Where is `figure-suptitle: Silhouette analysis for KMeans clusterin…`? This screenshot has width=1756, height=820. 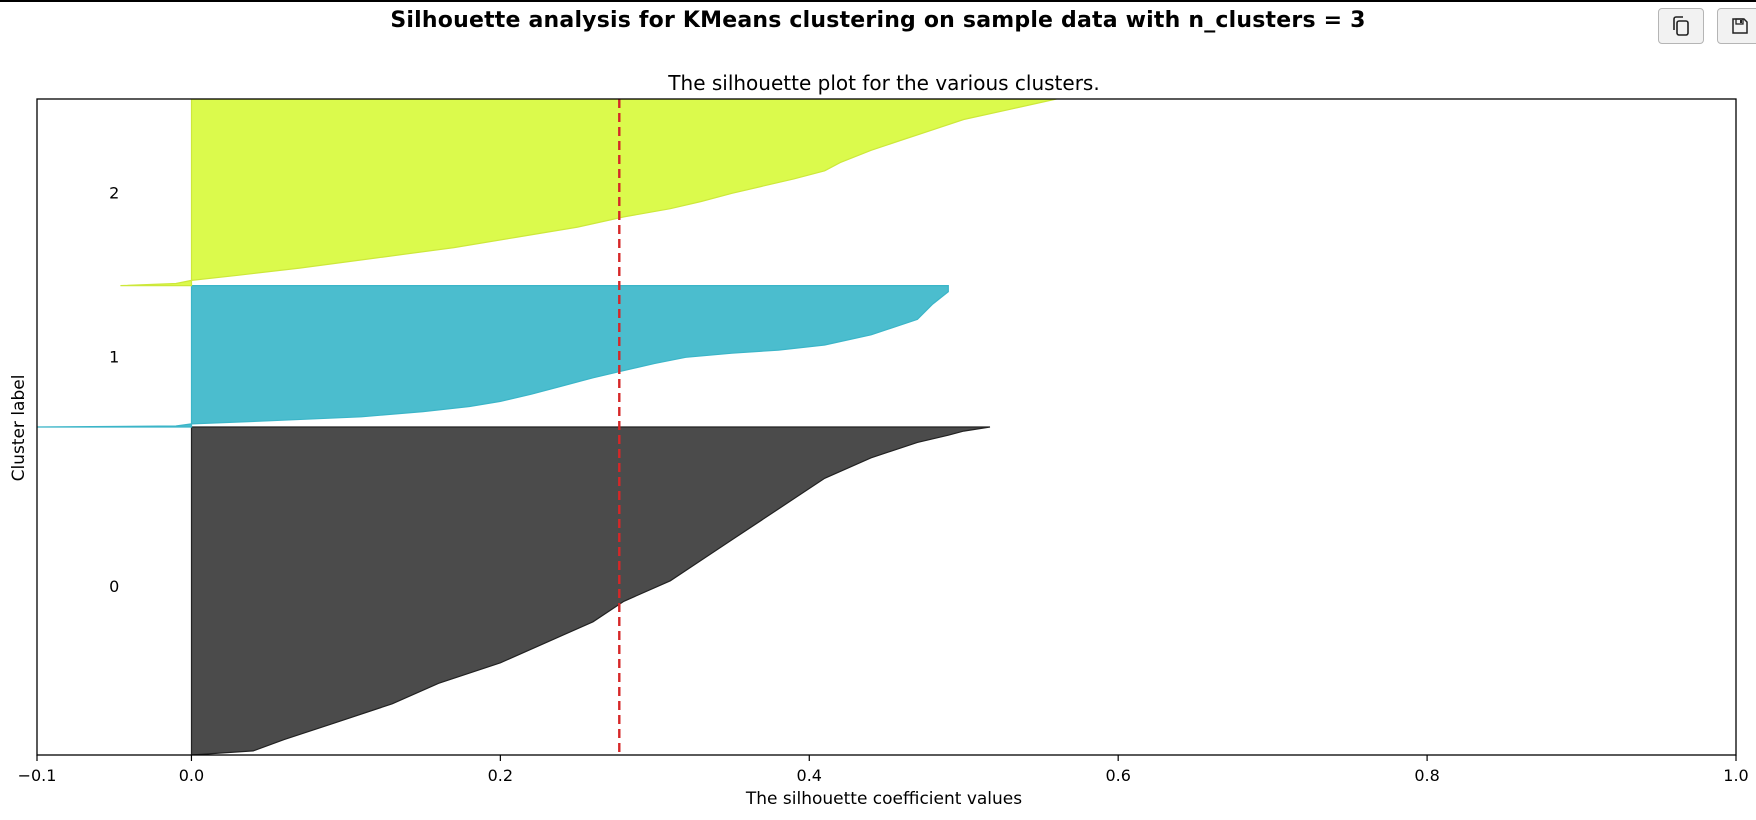
figure-suptitle: Silhouette analysis for KMeans clusterin… is located at coordinates (878, 20).